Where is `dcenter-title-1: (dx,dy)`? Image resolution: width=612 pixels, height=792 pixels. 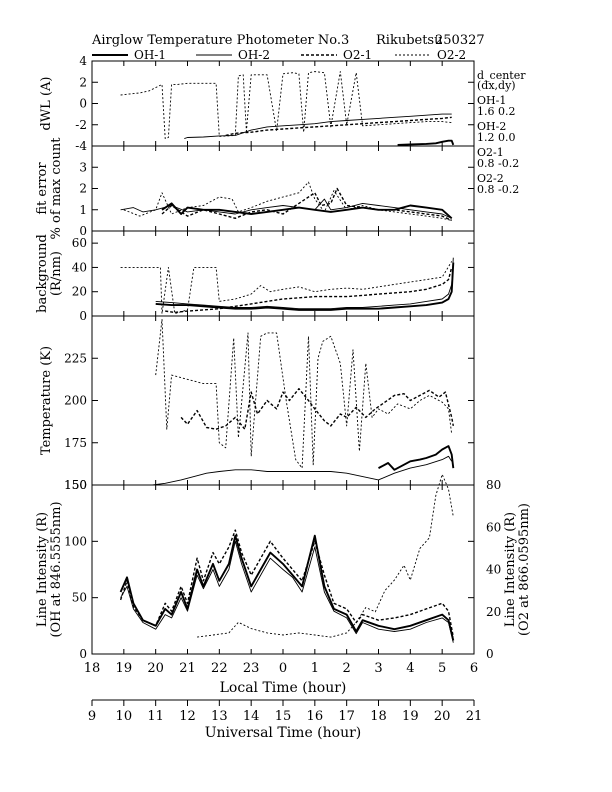
dcenter-title-1: (dx,dy) is located at coordinates (496, 85).